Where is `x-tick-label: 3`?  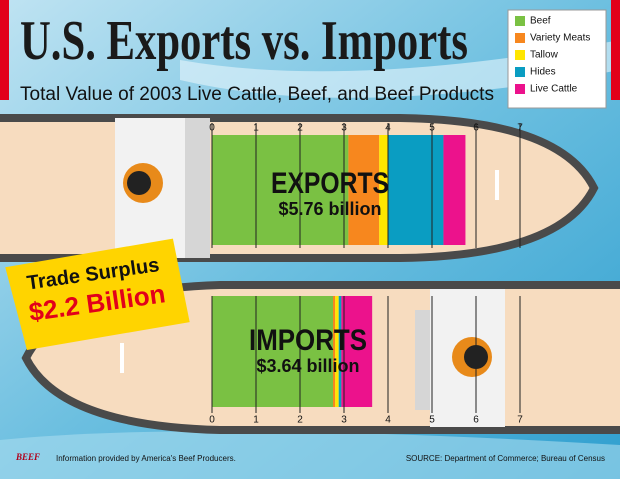 x-tick-label: 3 is located at coordinates (344, 420).